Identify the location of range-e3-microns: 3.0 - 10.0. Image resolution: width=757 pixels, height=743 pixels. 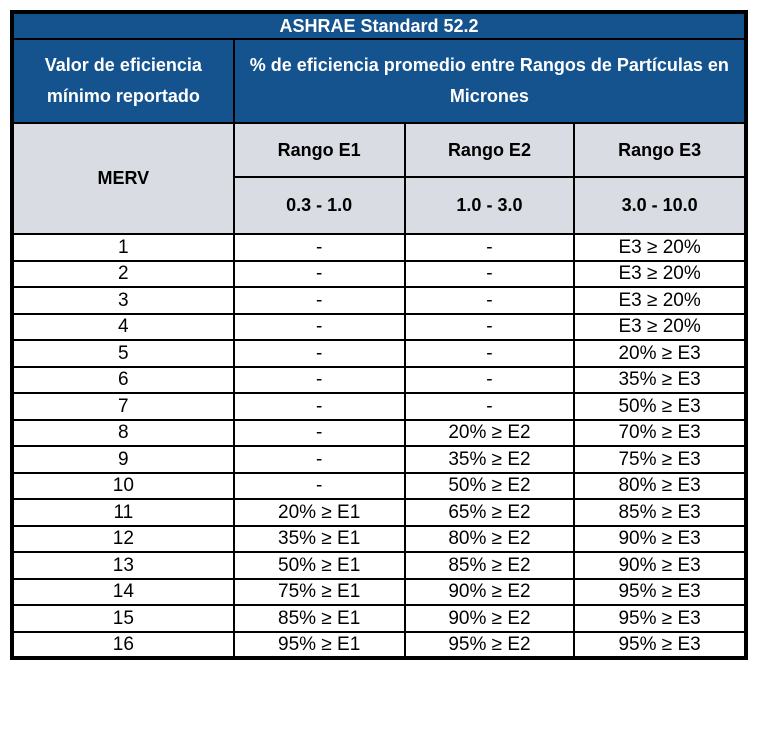
(660, 205).